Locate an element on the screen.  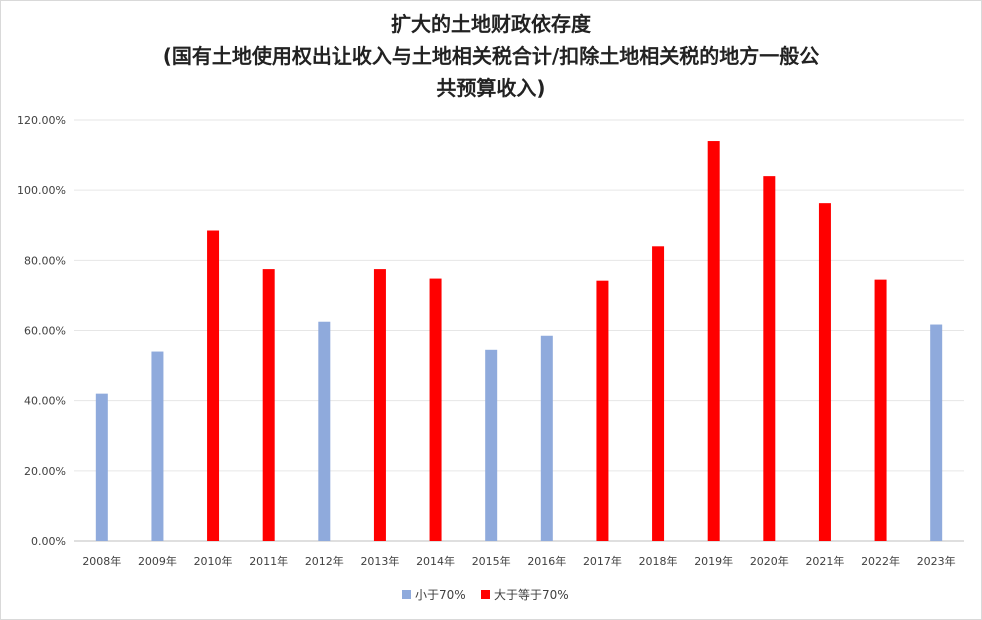
x-tick-label: 2010年 is located at coordinates (213, 561).